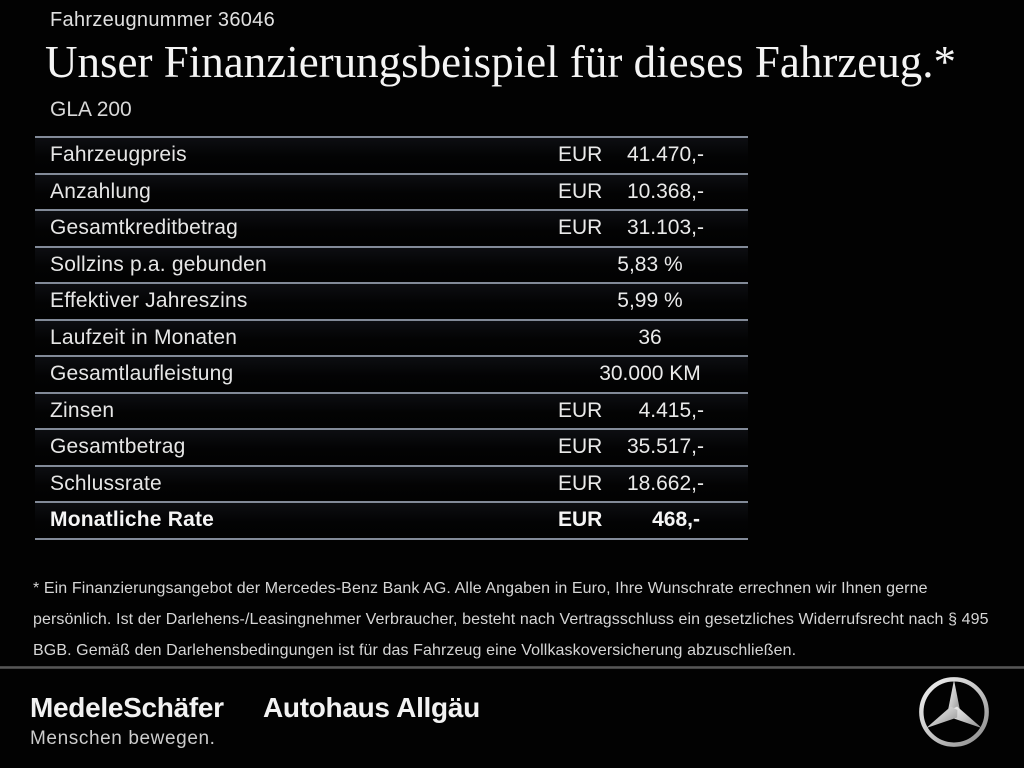  What do you see at coordinates (665, 155) in the screenshot?
I see `amount-value: 41.470,-` at bounding box center [665, 155].